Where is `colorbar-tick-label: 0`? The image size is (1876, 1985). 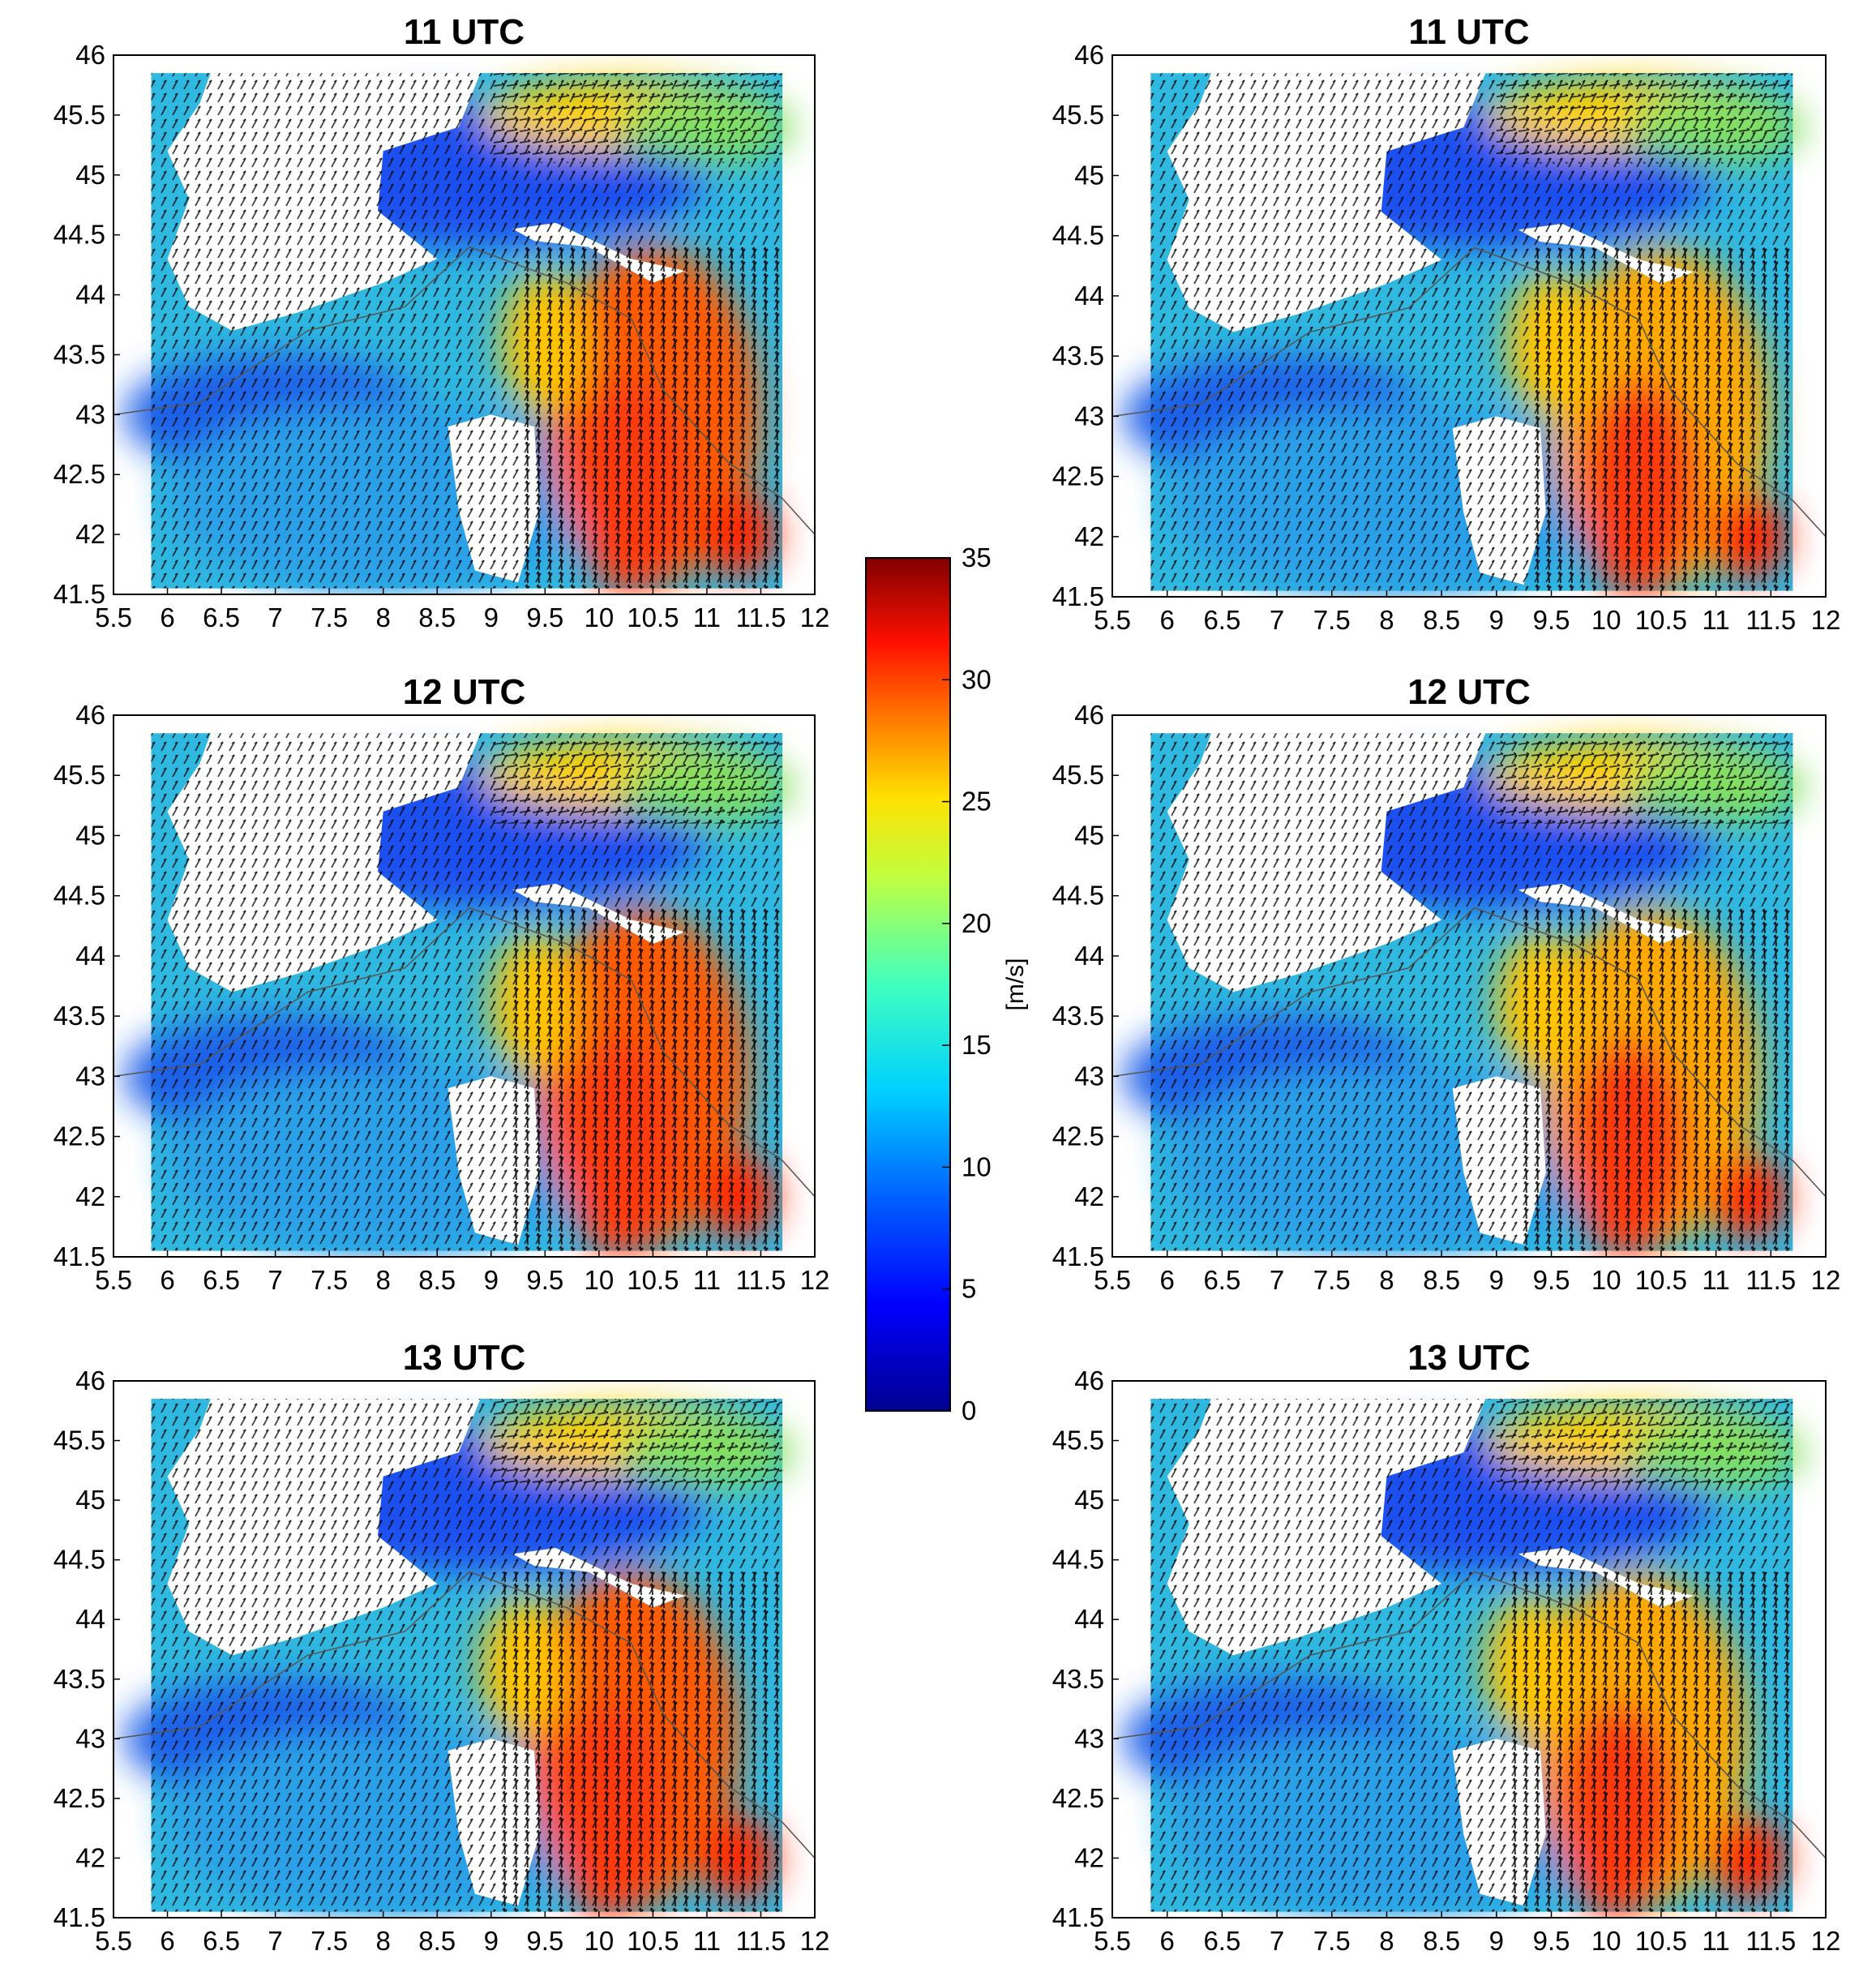
colorbar-tick-label: 0 is located at coordinates (969, 1411).